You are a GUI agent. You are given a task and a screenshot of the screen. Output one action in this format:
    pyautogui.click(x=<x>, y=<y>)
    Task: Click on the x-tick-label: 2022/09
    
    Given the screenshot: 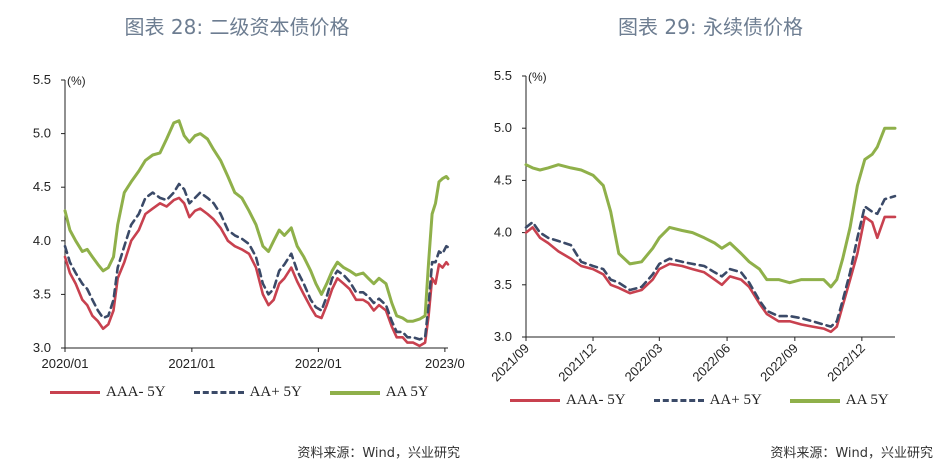 What is the action you would take?
    pyautogui.click(x=779, y=363)
    